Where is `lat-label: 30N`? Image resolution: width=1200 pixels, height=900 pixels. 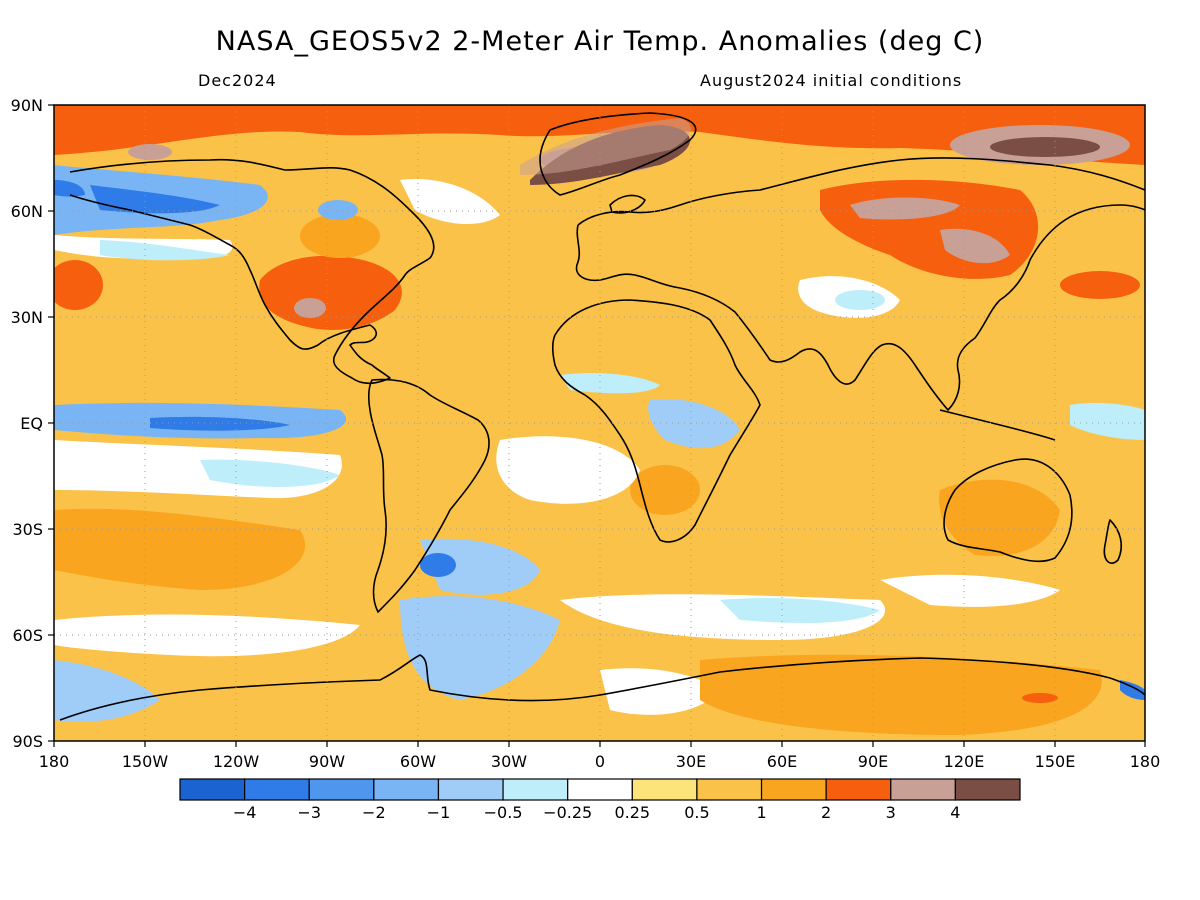
lat-label: 30N is located at coordinates (27, 317).